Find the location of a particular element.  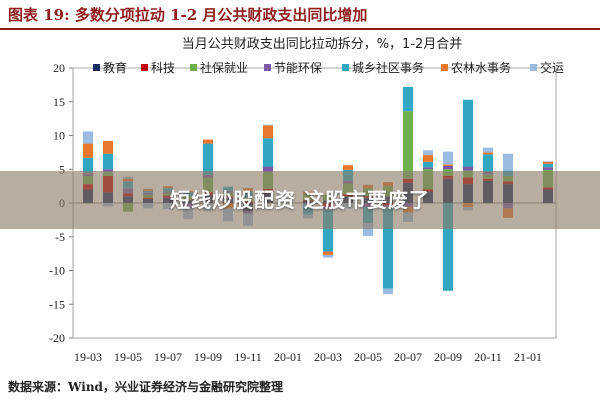

legend-label-agriculture: 农林水事务 is located at coordinates (481, 67).